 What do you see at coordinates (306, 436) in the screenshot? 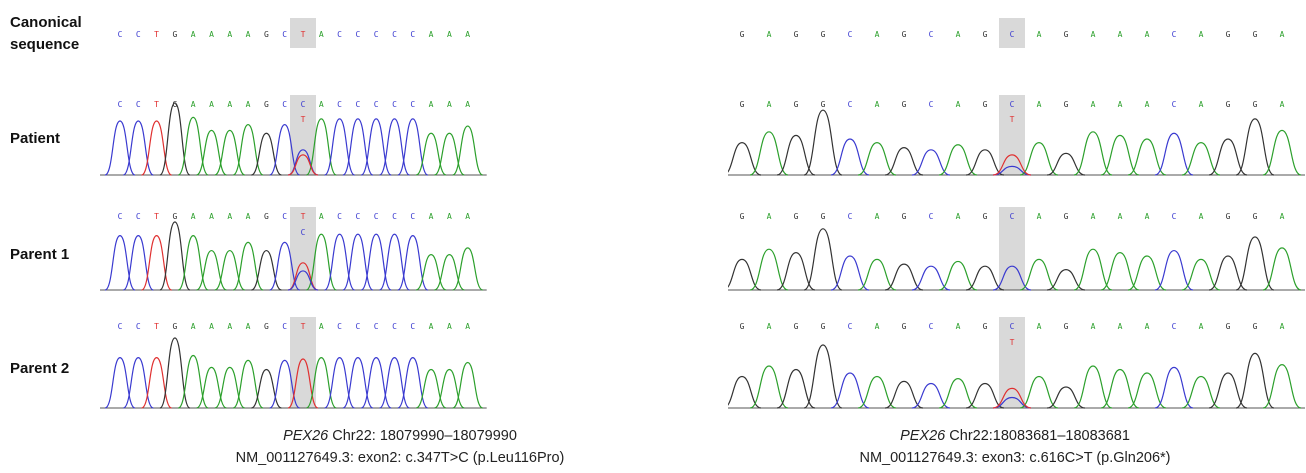
I see `caption-left-gene: PEX26` at bounding box center [306, 436].